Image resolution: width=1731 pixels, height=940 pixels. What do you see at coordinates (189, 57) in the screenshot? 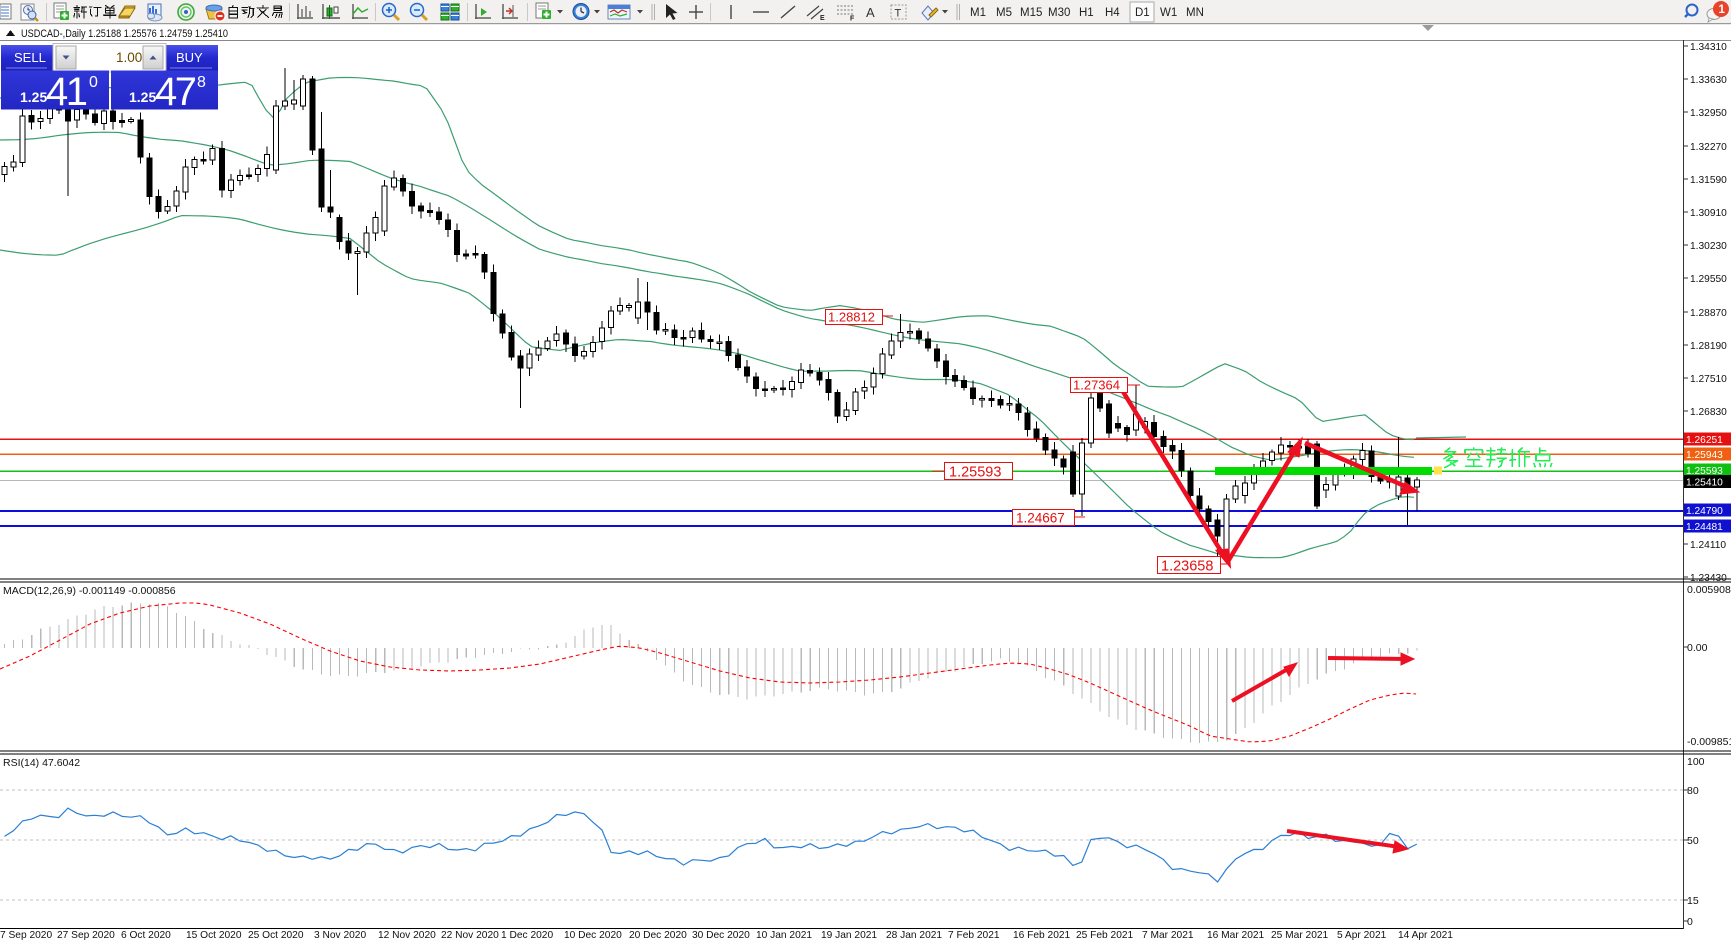
I see `svg-text: BUY` at bounding box center [189, 57].